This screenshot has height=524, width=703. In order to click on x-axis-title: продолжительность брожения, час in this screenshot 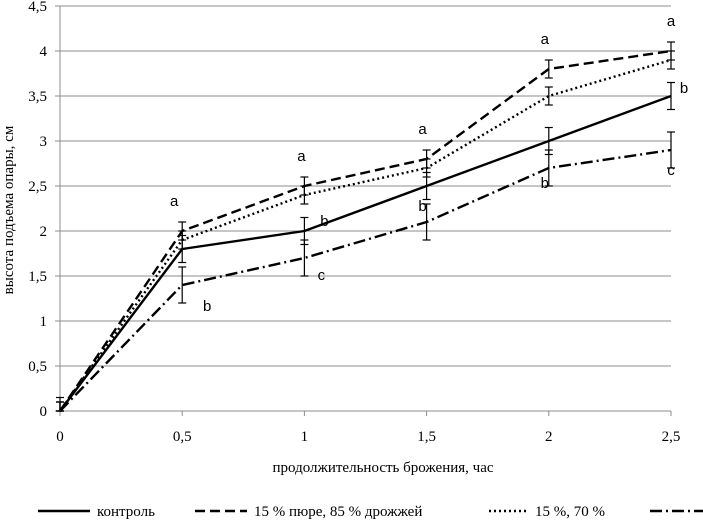, I will do `click(382, 468)`.